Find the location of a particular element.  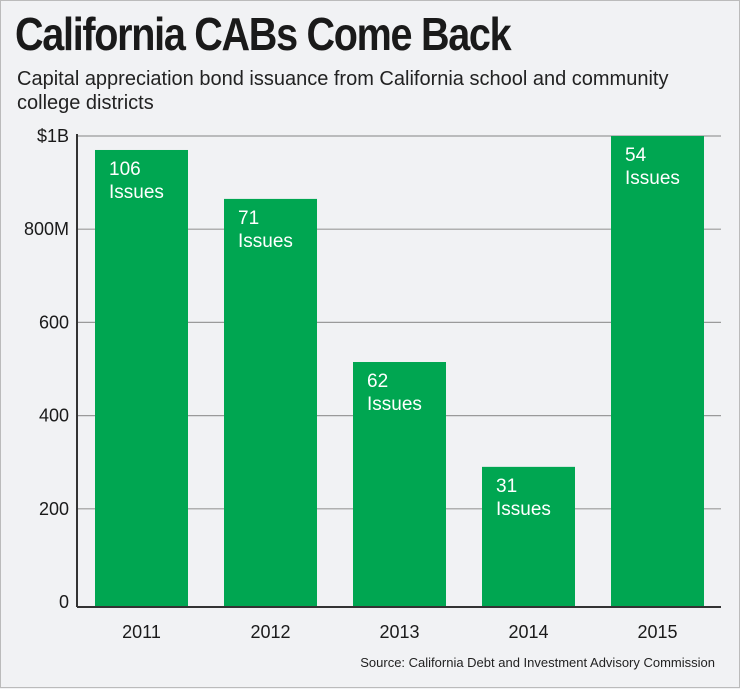

chart-title: California CABs Come Back is located at coordinates (263, 34).